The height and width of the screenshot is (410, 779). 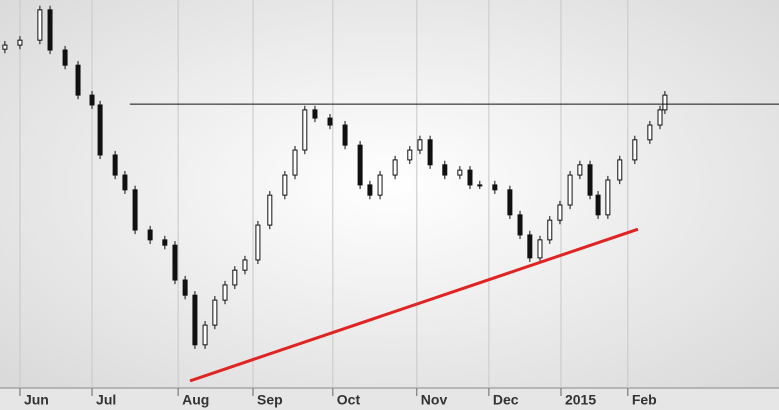 I want to click on x-tick-label: Sep, so click(x=270, y=400).